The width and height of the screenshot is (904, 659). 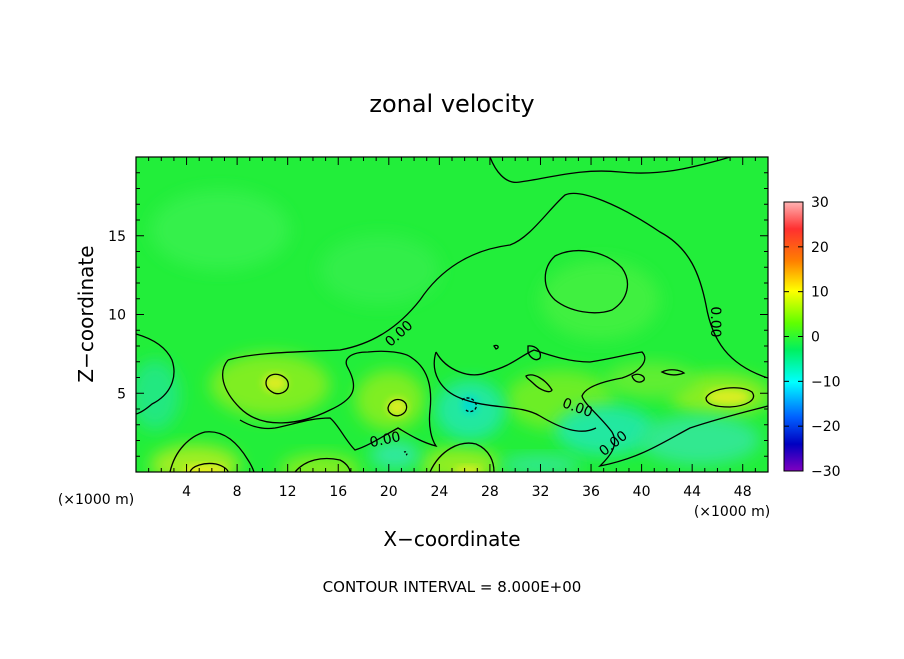 I want to click on x-tick-label: 24, so click(x=439, y=492).